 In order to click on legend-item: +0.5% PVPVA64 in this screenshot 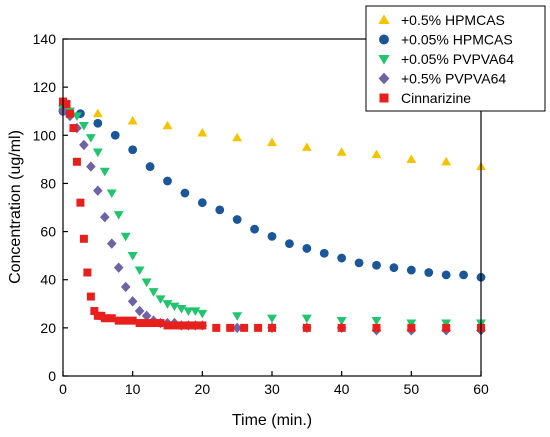, I will do `click(442, 79)`.